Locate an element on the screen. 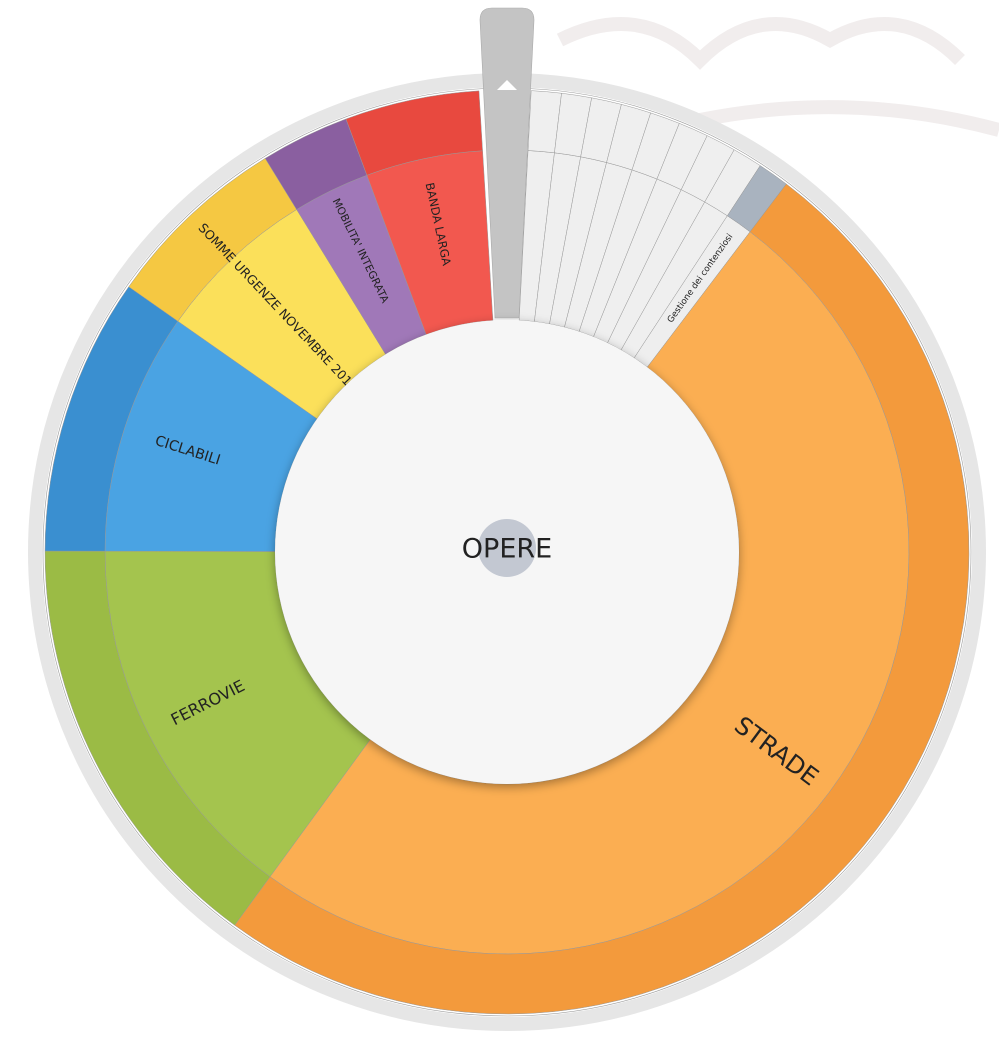 The width and height of the screenshot is (999, 1051). watermark is located at coordinates (777, 77).